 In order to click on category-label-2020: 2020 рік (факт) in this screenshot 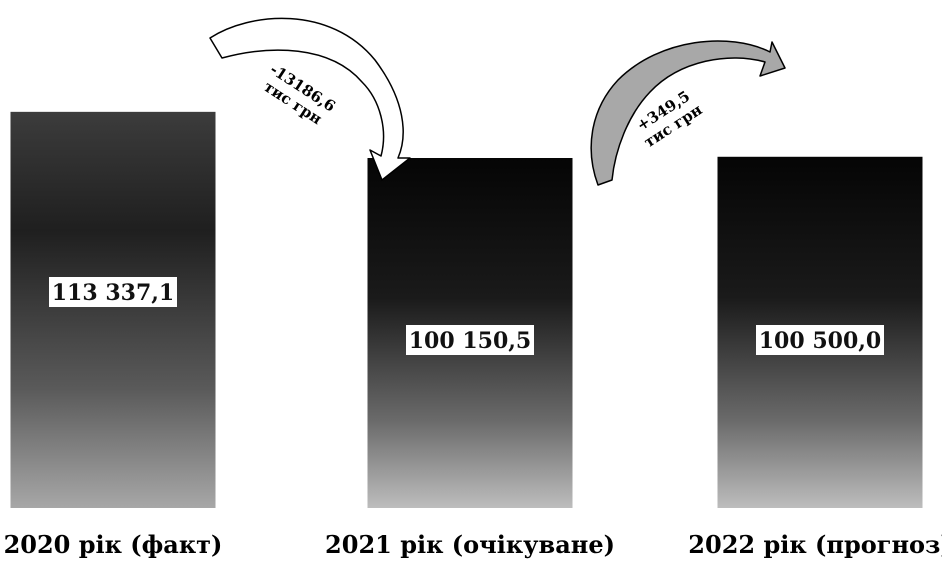, I will do `click(113, 544)`.